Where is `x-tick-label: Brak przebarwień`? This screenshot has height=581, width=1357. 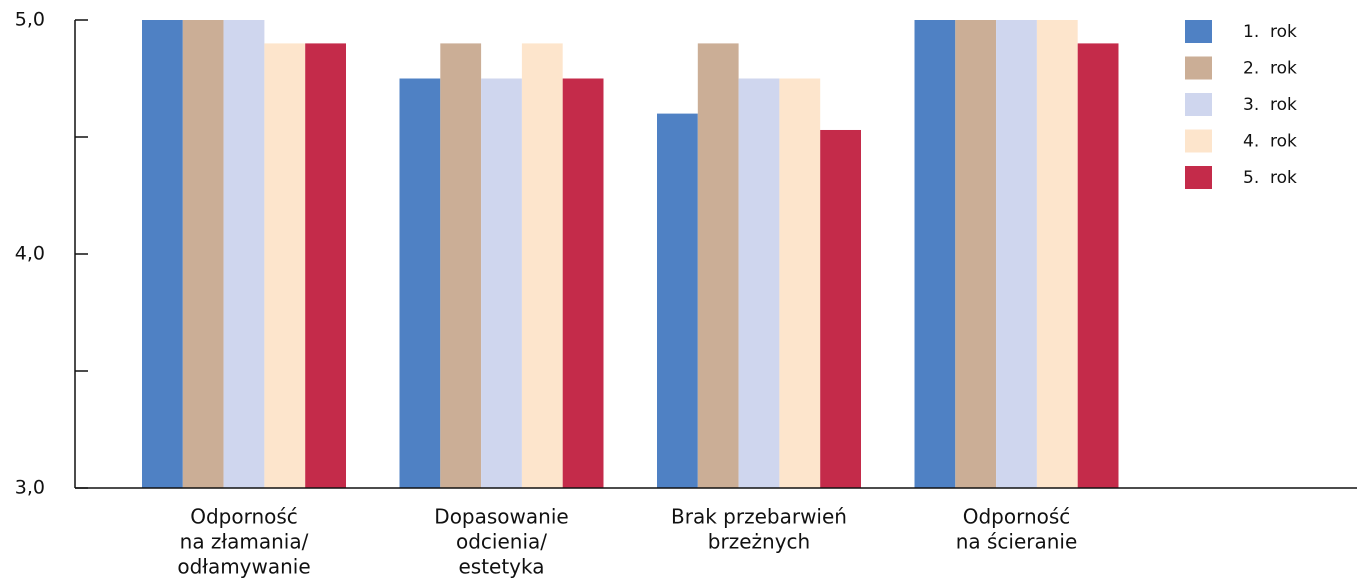 x-tick-label: Brak przebarwień is located at coordinates (759, 517).